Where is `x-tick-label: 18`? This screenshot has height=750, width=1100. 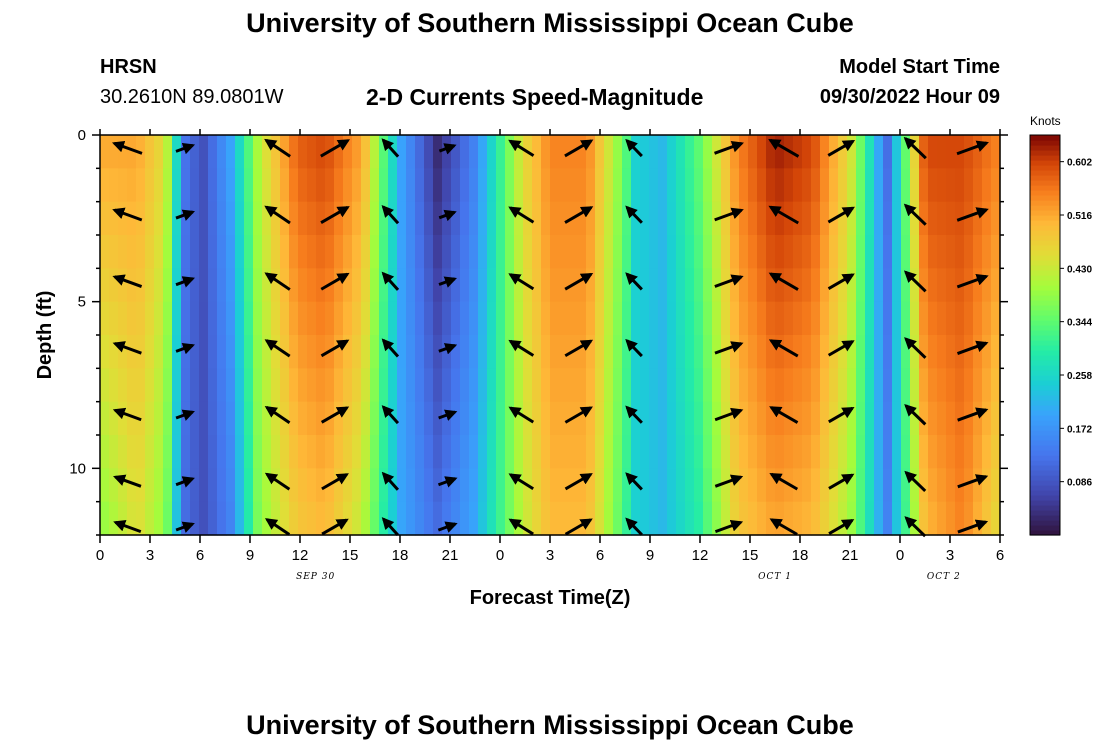
x-tick-label: 18 is located at coordinates (800, 555).